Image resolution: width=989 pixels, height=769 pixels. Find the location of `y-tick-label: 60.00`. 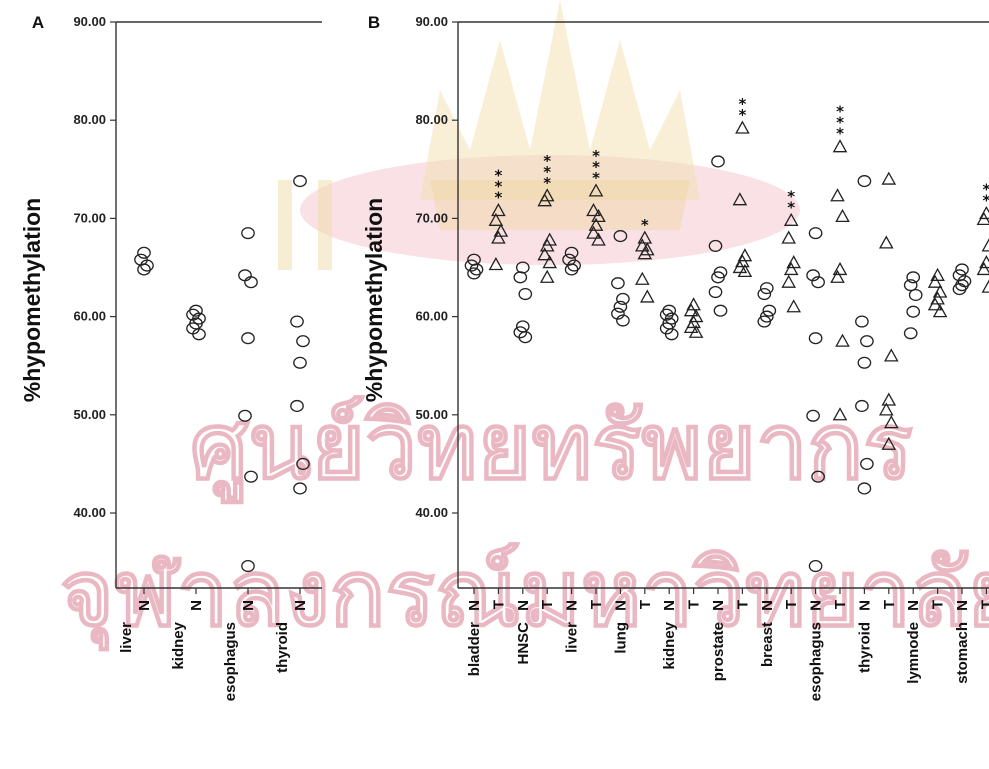

y-tick-label: 60.00 is located at coordinates (431, 316).